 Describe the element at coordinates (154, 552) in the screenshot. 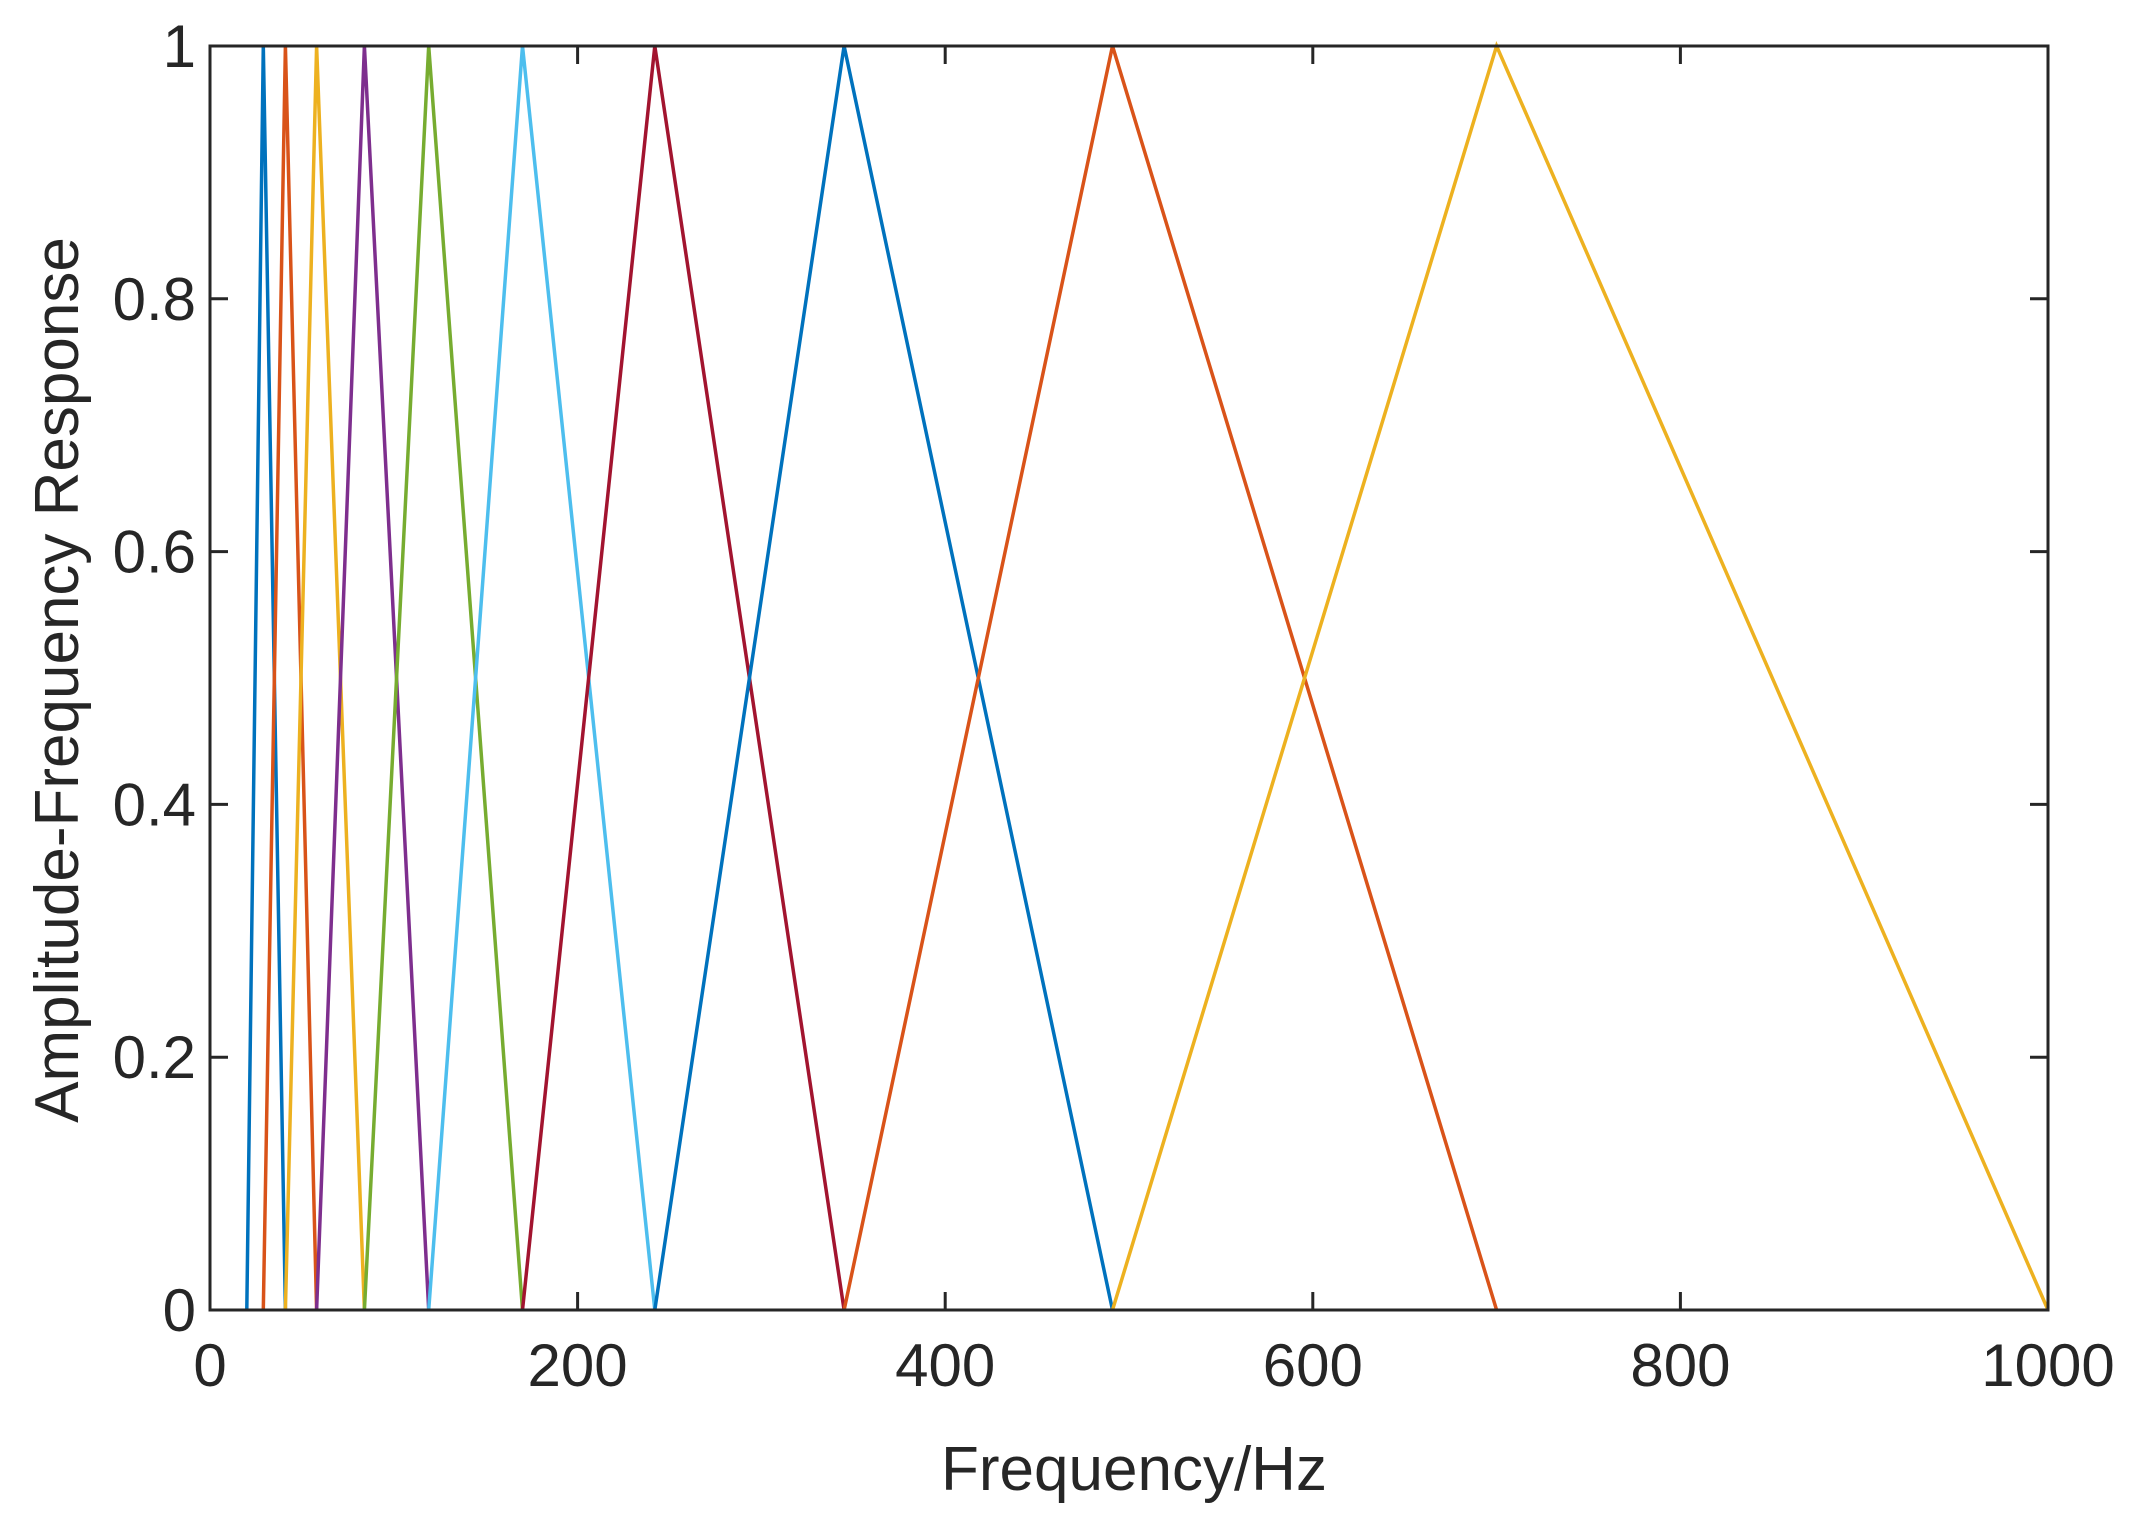

I see `y-tick-label: 0.6` at that location.